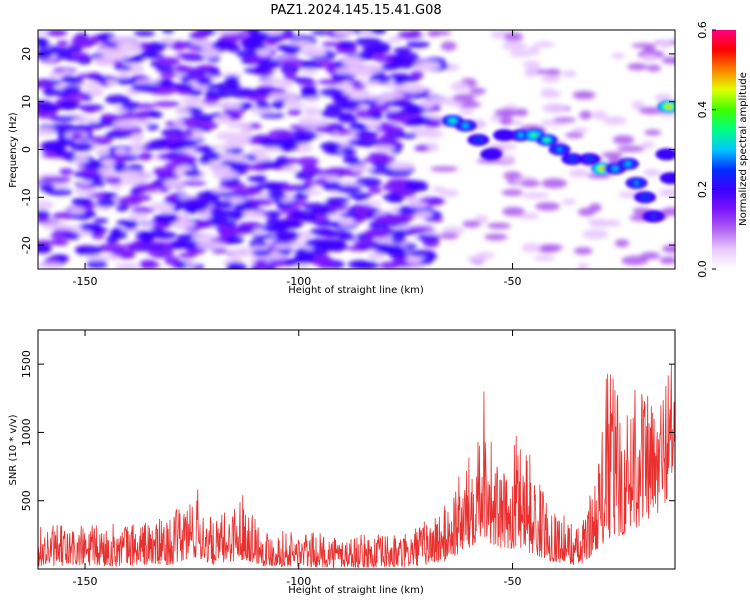 Image resolution: width=750 pixels, height=600 pixels. What do you see at coordinates (702, 110) in the screenshot?
I see `colorbar-tick-label: 0.4` at bounding box center [702, 110].